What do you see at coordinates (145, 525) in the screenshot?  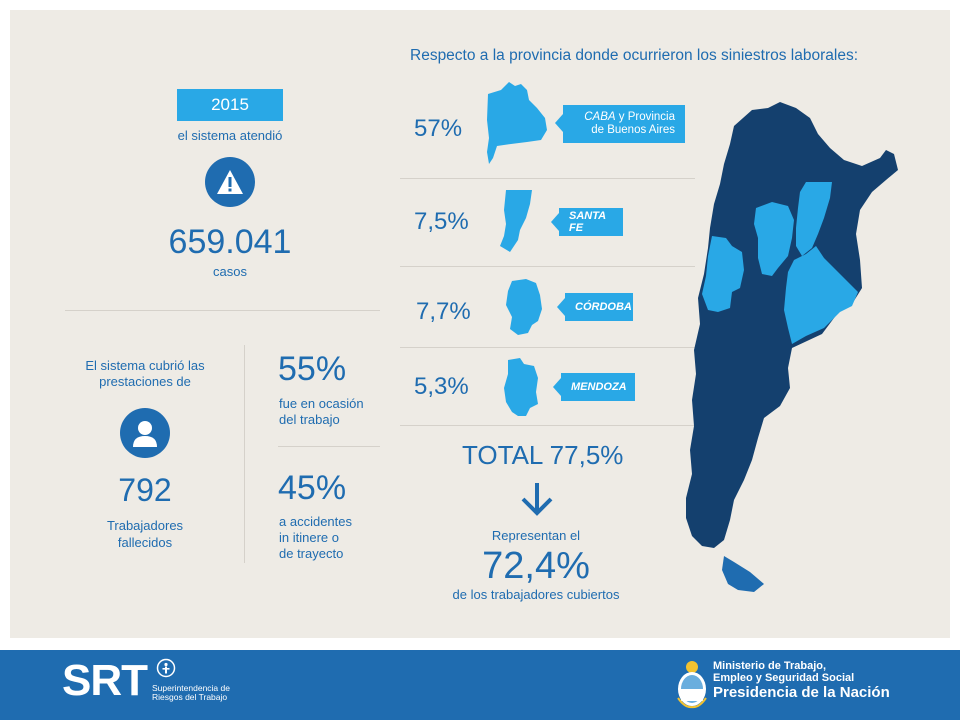 I see `deaths-label-line1: Trabajadores` at bounding box center [145, 525].